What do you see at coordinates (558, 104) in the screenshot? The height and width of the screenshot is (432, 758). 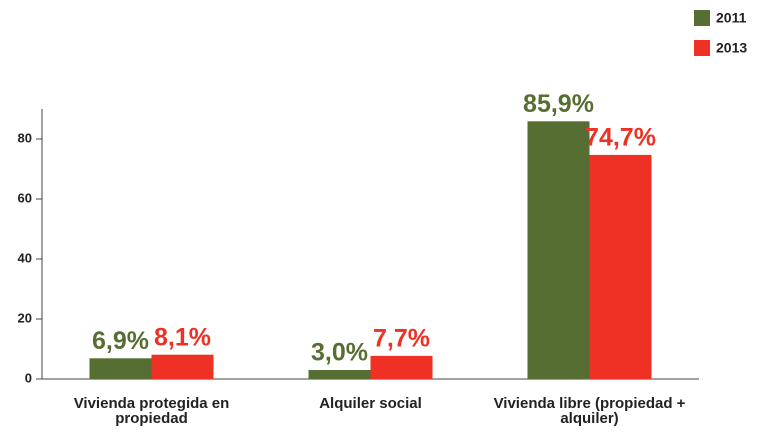 I see `value-label: 85,9%` at bounding box center [558, 104].